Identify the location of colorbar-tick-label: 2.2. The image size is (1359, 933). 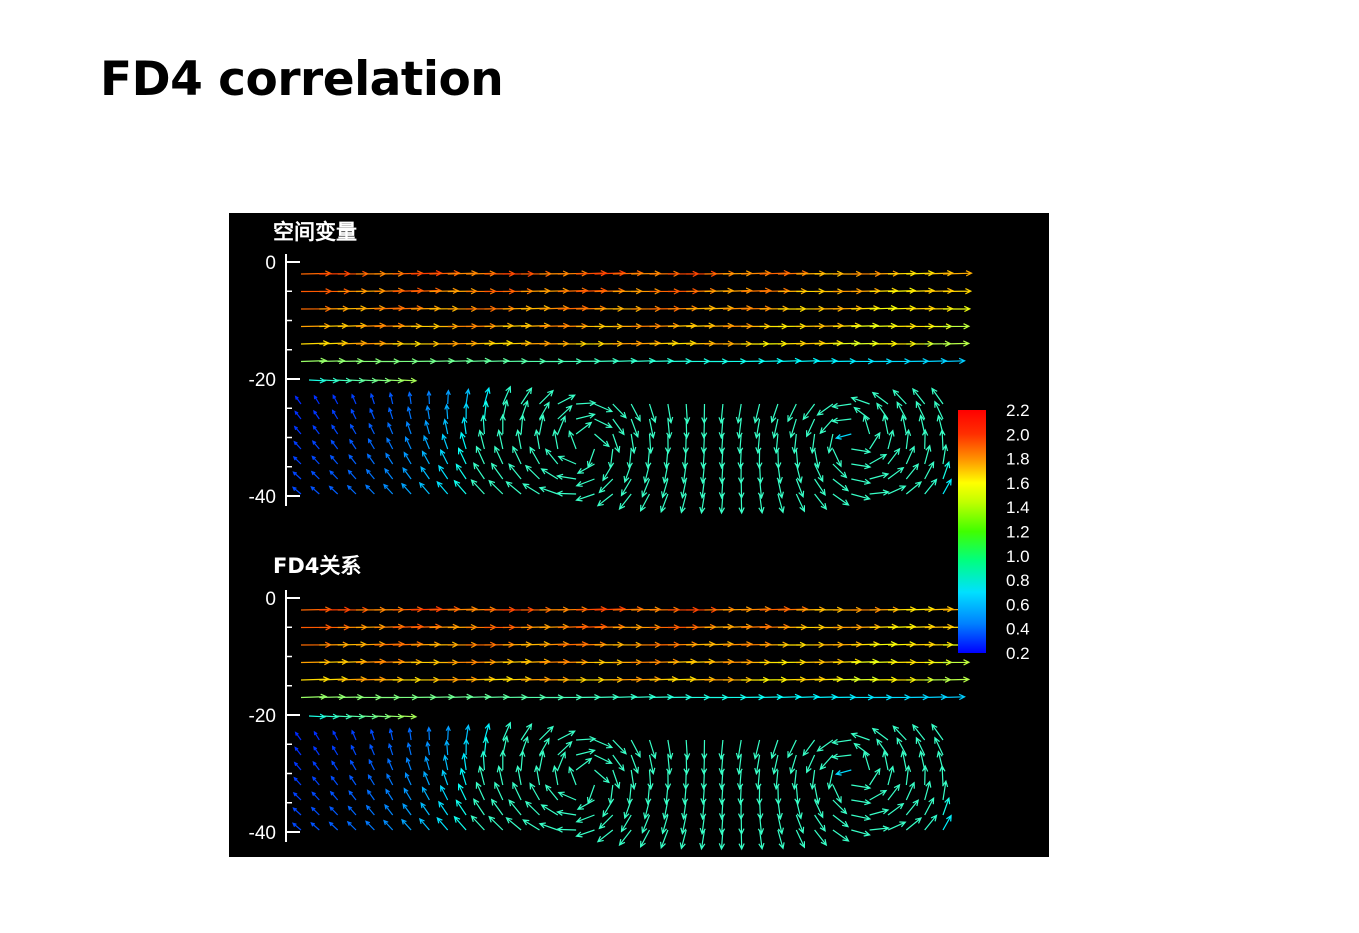
(1018, 410).